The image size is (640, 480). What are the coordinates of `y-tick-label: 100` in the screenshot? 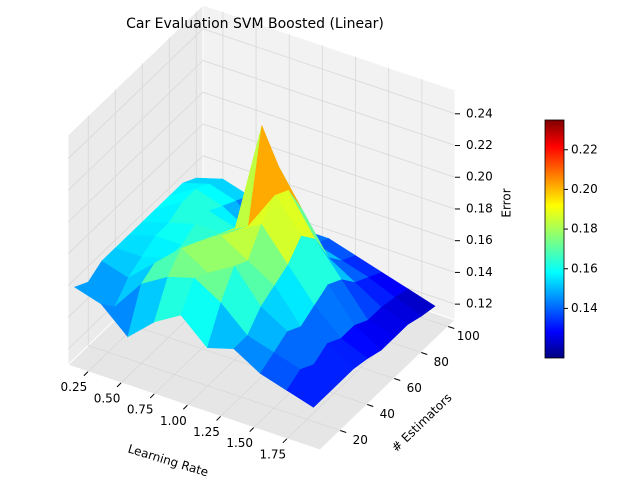 It's located at (468, 336).